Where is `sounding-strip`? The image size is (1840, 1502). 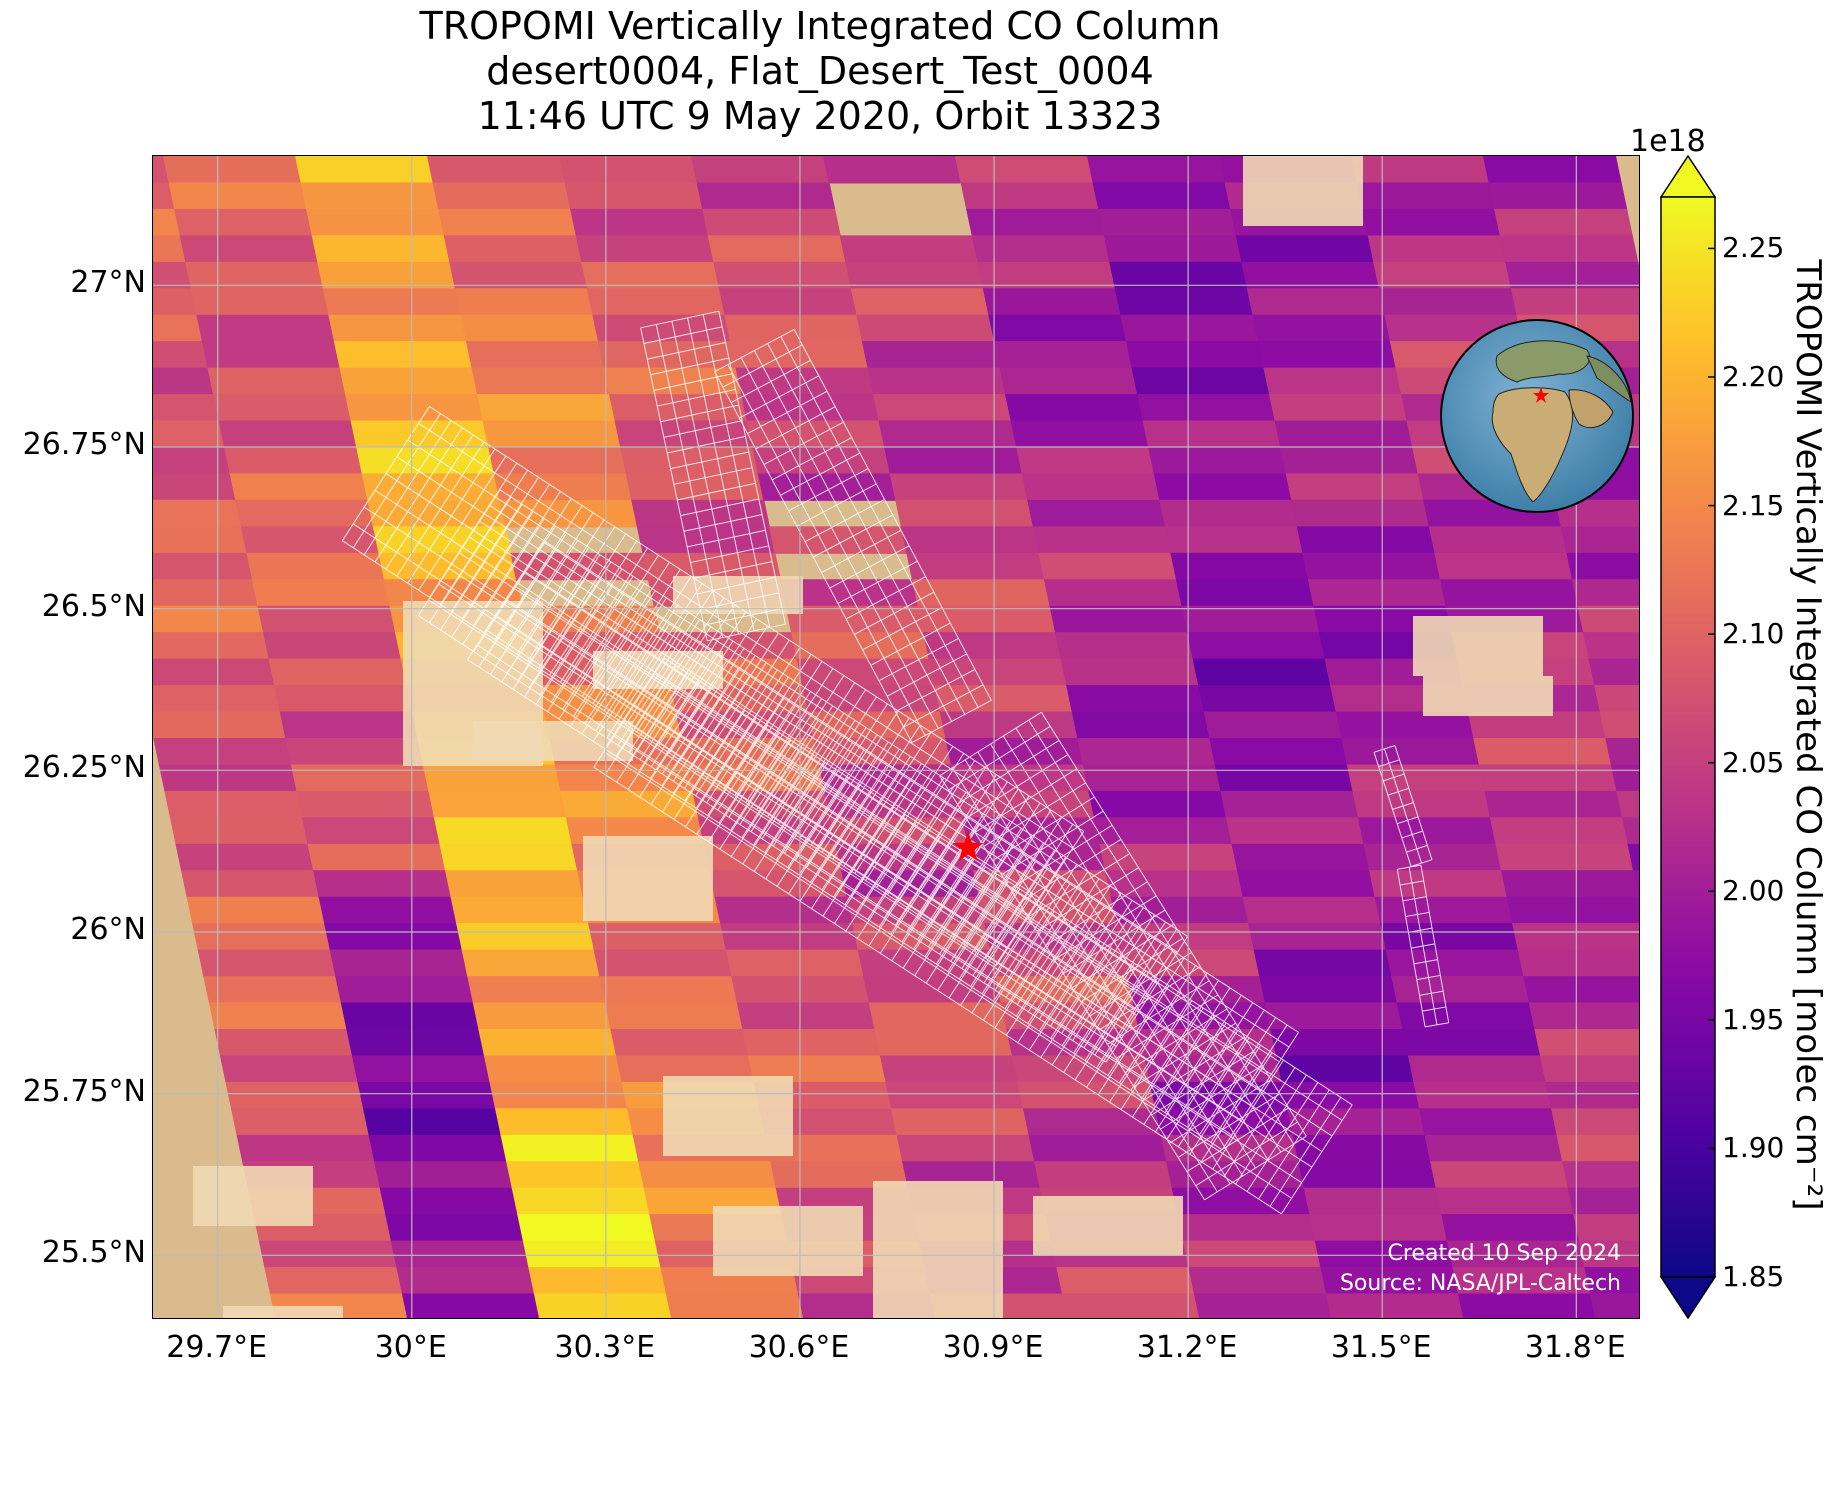 sounding-strip is located at coordinates (1123, 956).